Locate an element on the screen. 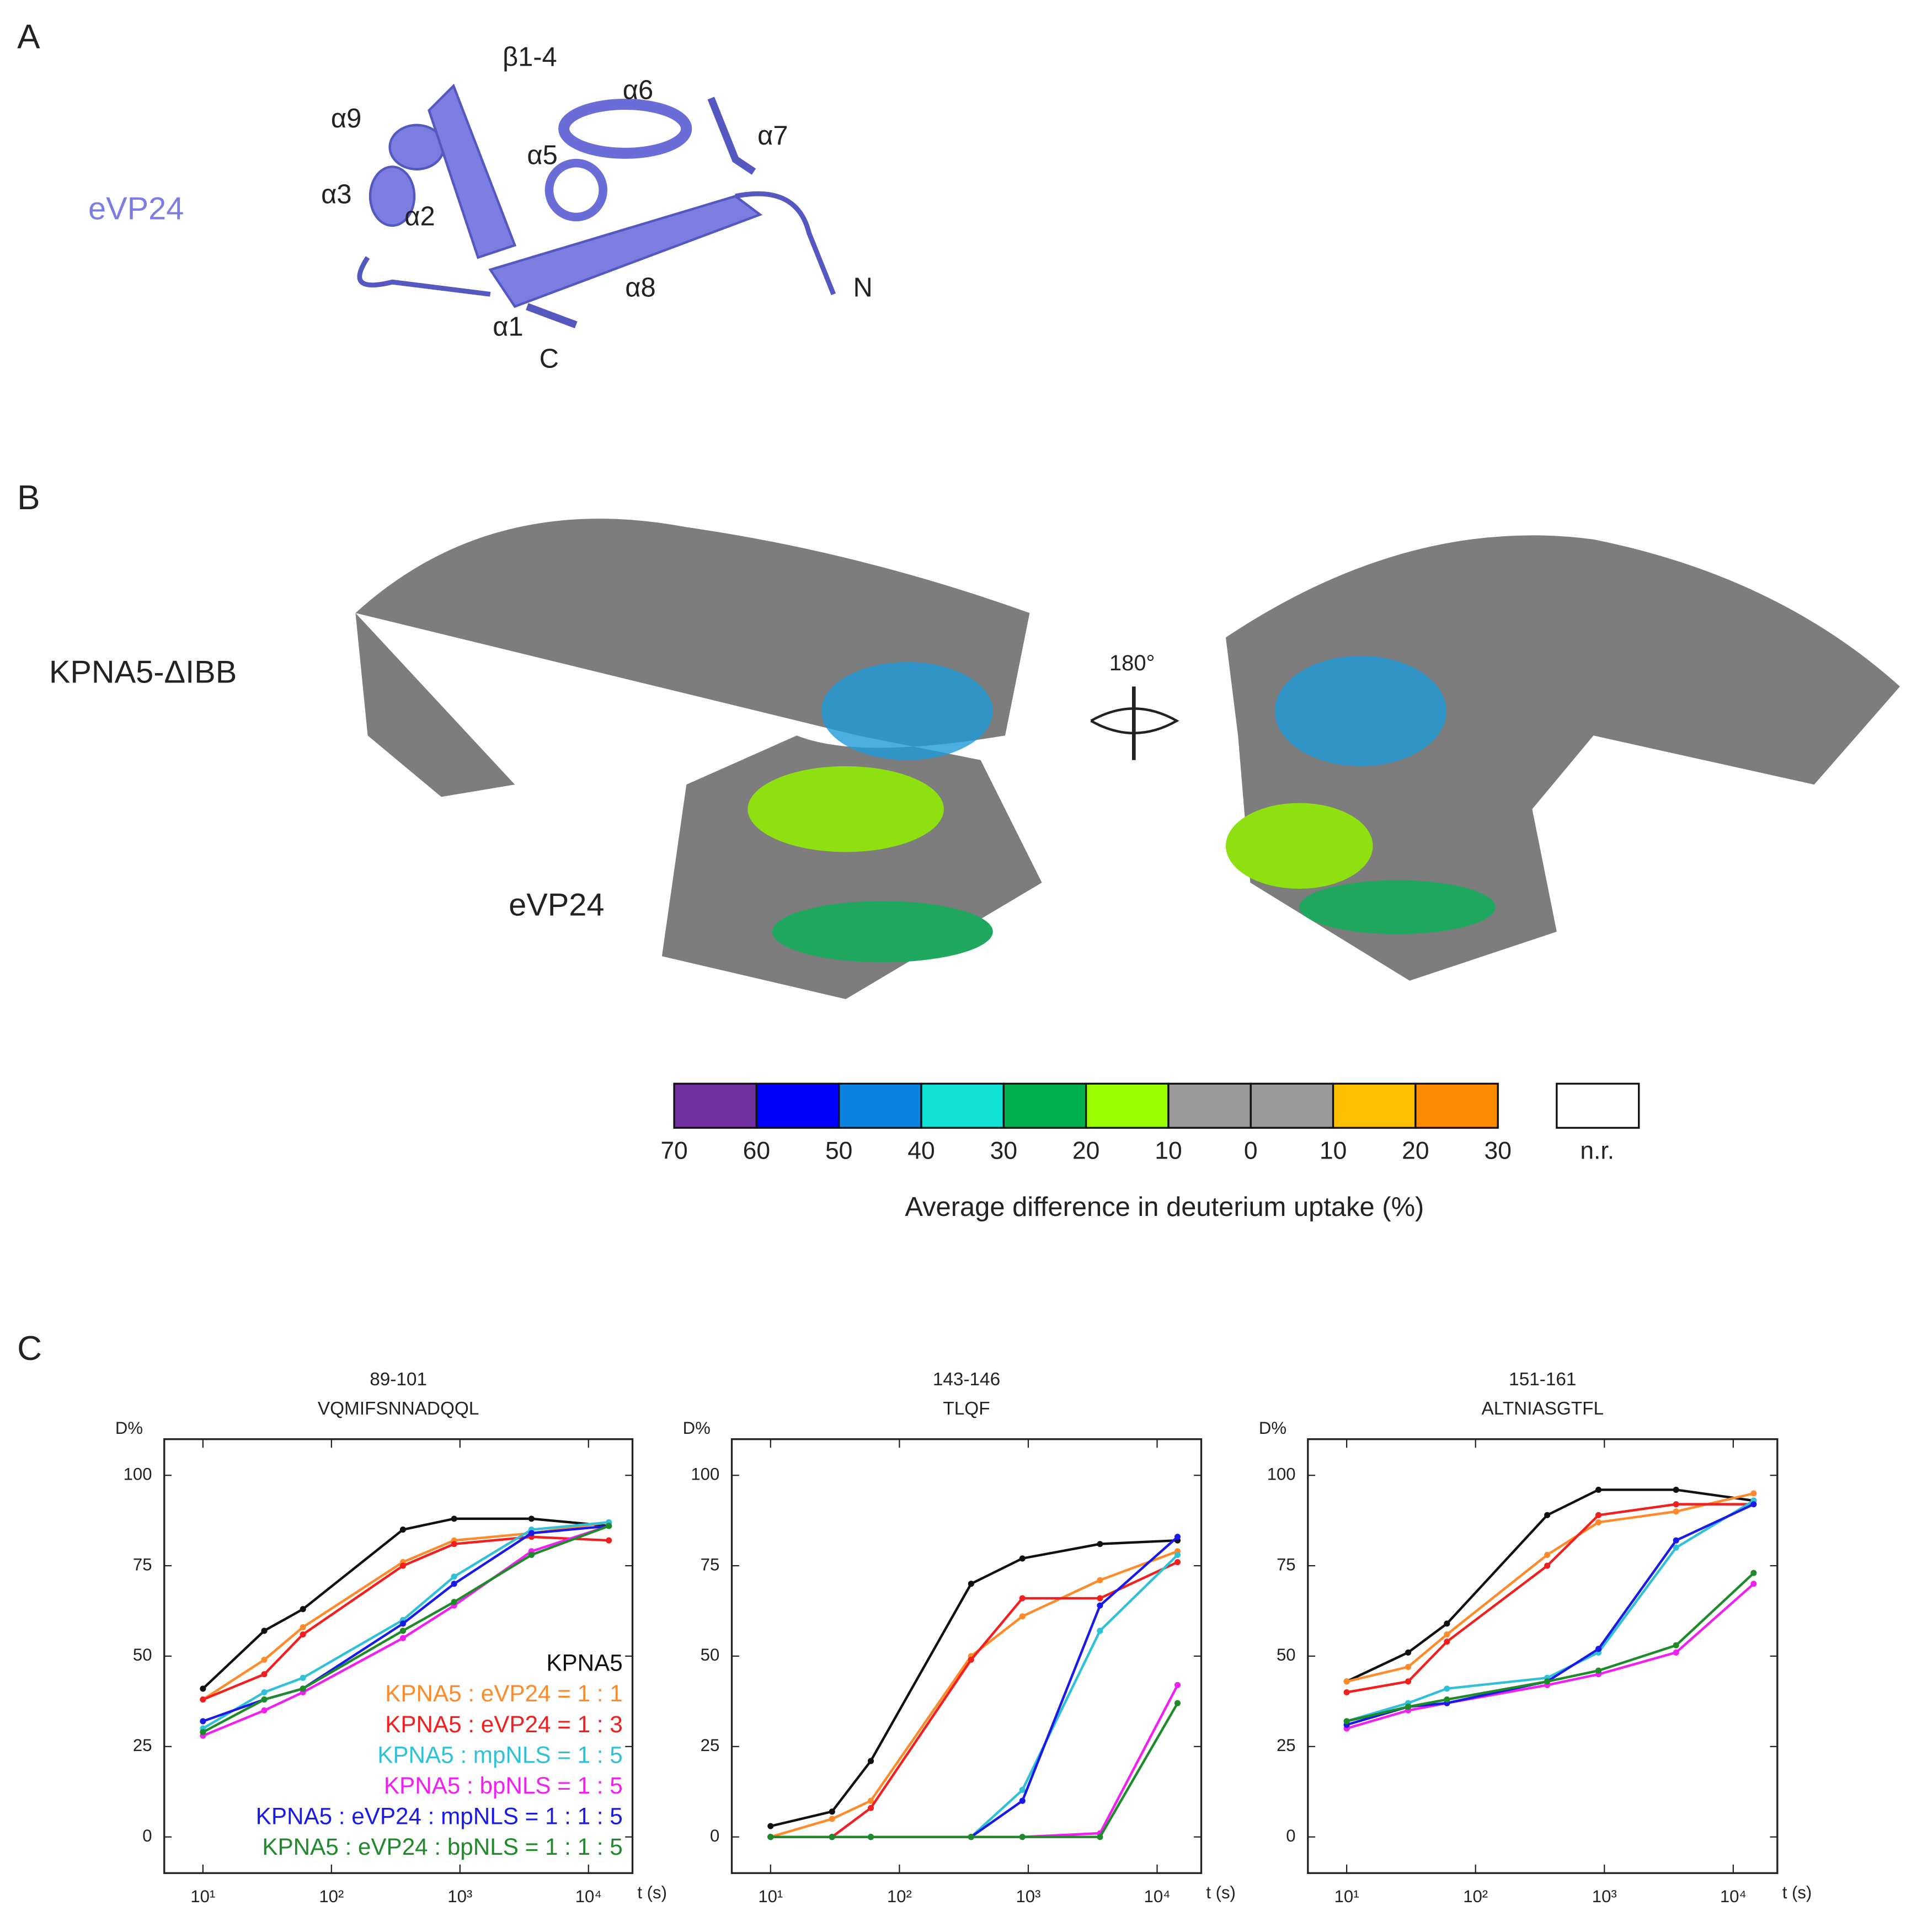 This screenshot has height=1932, width=1922. structure-annotation: α3 is located at coordinates (336, 195).